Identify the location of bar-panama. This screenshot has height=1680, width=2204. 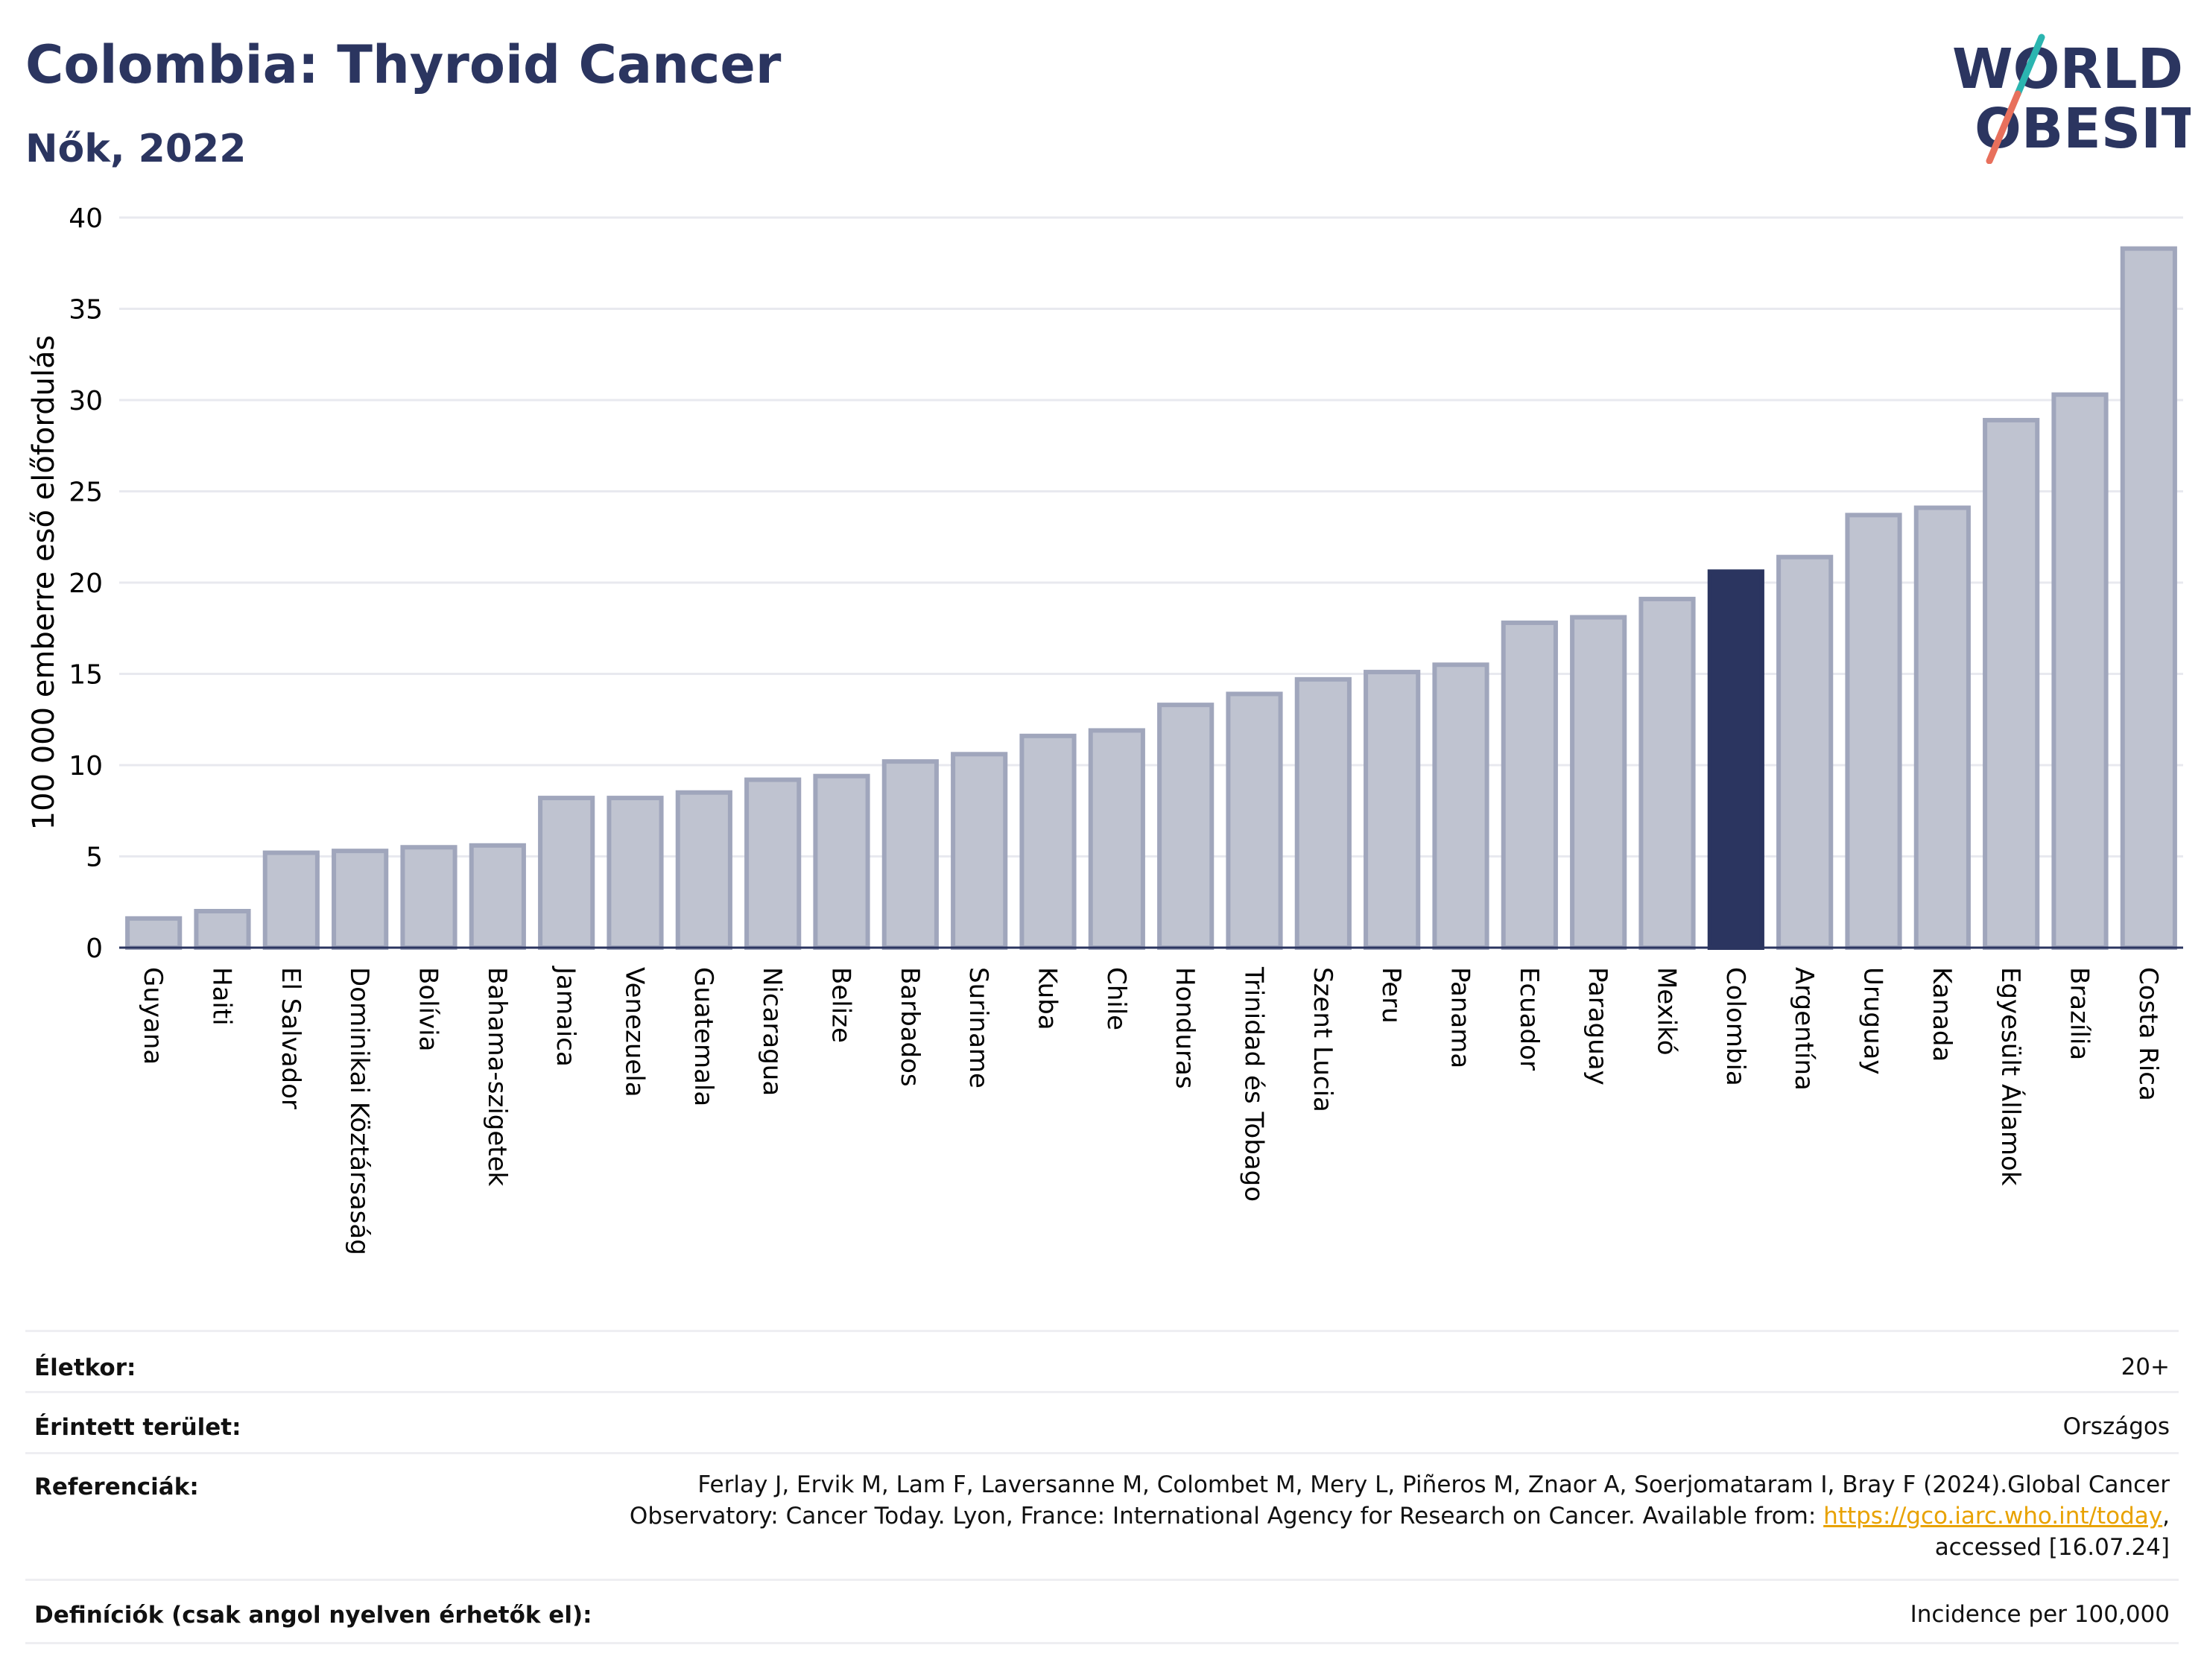
(1460, 806).